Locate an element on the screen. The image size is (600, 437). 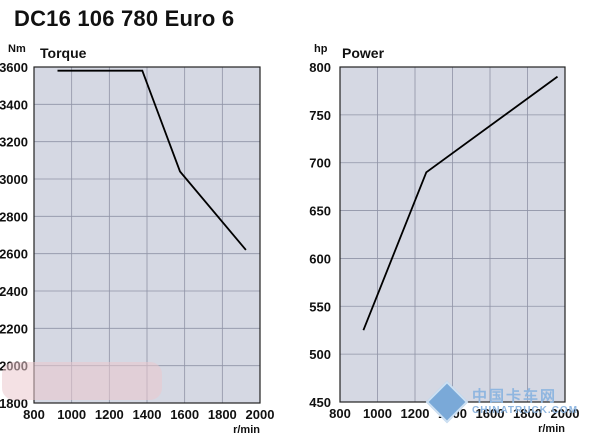
y-tick-label: 3000 is located at coordinates (14, 179).